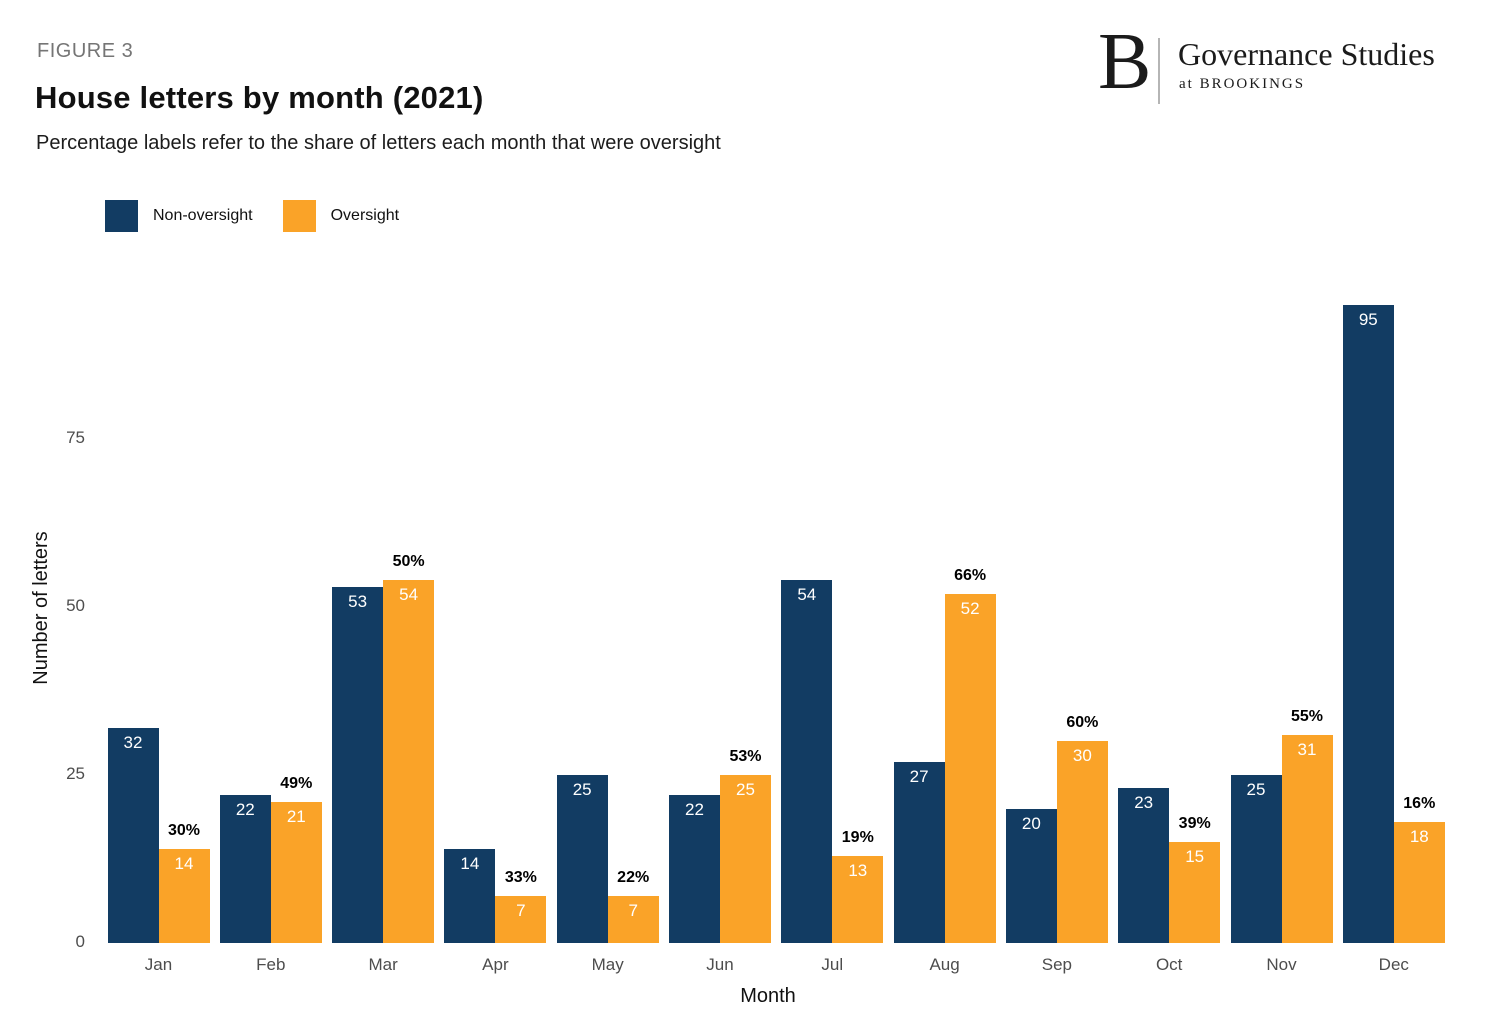  Describe the element at coordinates (633, 877) in the screenshot. I see `pct-label-may: 22%` at that location.